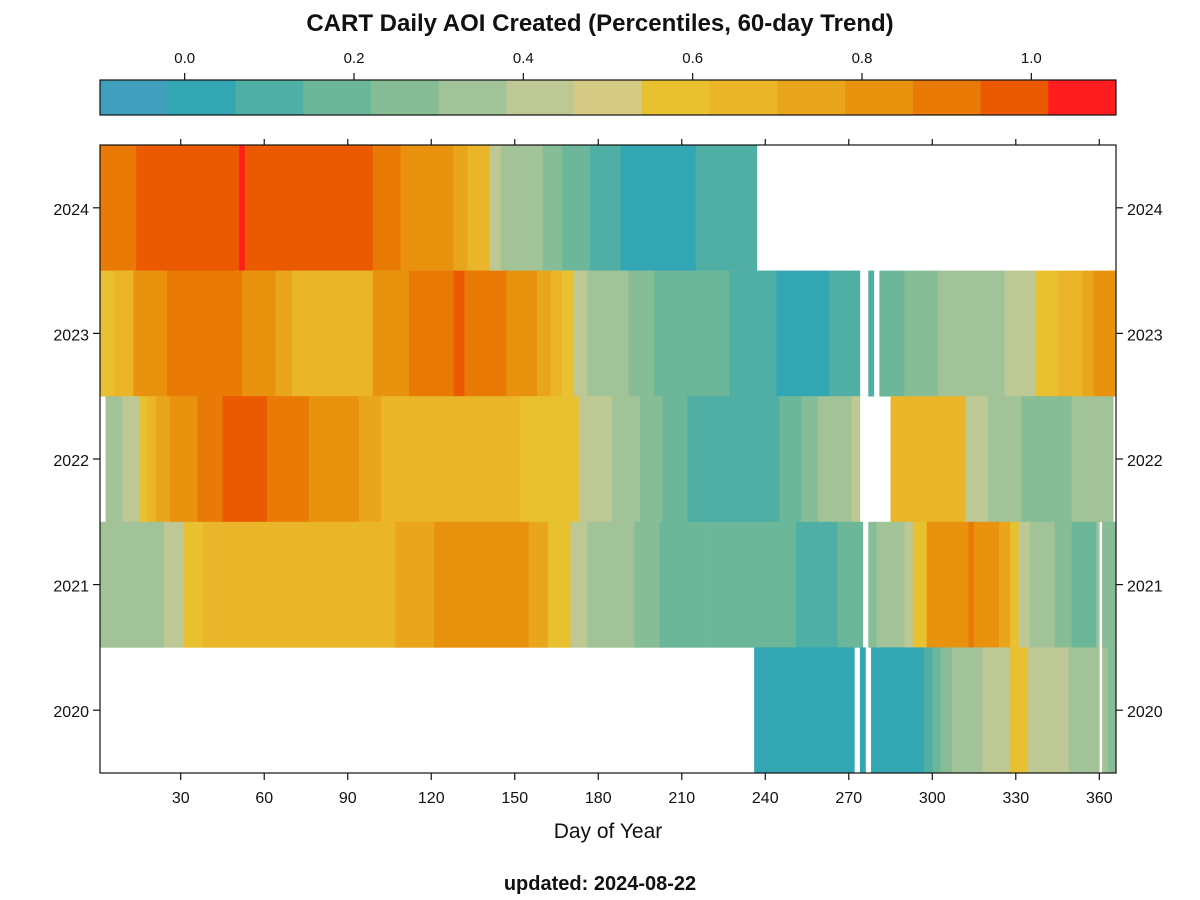 The image size is (1200, 900). Describe the element at coordinates (600, 884) in the screenshot. I see `updated-footer: updated: 2024-08-22` at that location.